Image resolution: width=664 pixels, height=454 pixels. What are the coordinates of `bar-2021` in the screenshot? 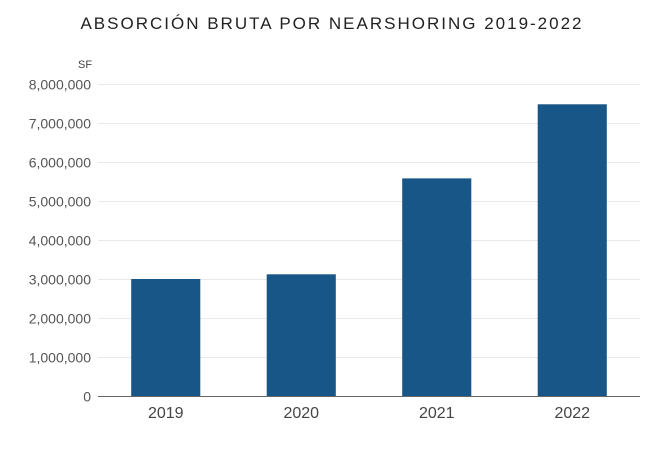 It's located at (437, 287).